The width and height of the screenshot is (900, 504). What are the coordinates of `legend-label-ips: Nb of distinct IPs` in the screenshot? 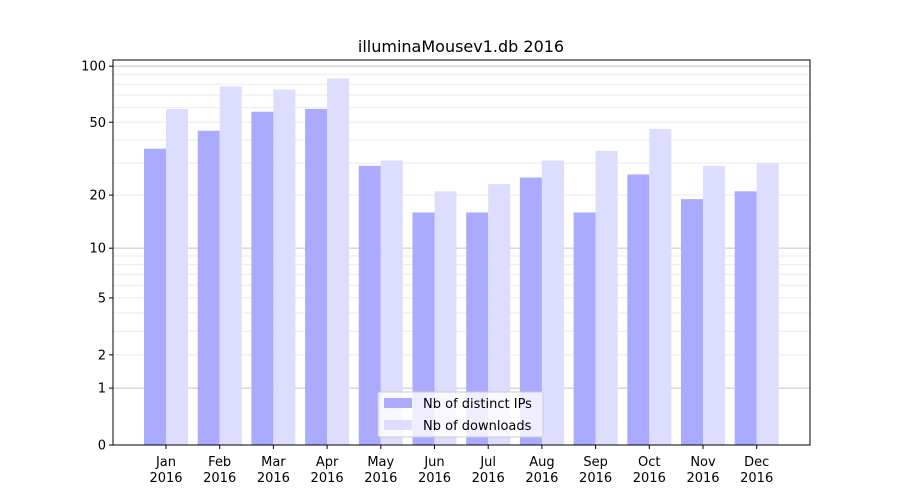 It's located at (477, 404).